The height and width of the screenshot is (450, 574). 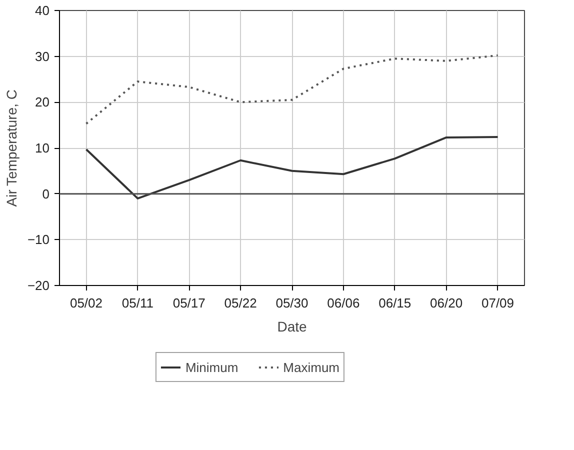 What do you see at coordinates (42, 102) in the screenshot?
I see `y-tick-label: 20` at bounding box center [42, 102].